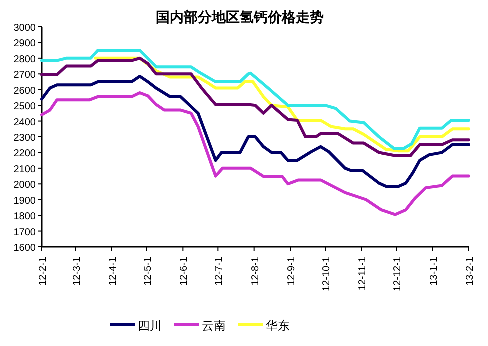  I want to click on y-tick-label: 2800, so click(25, 60).